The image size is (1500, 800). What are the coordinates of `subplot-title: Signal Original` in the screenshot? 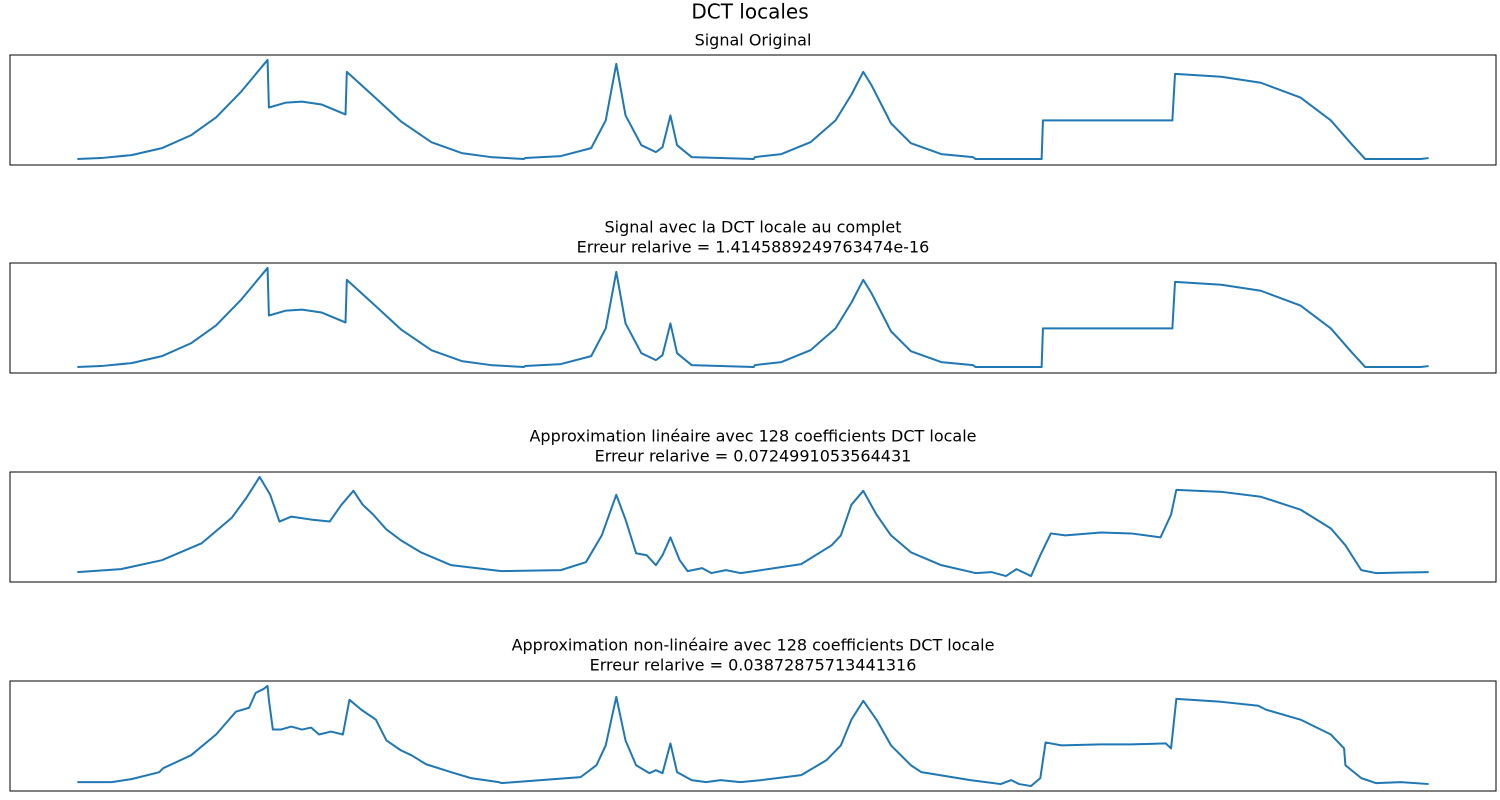 It's located at (753, 40).